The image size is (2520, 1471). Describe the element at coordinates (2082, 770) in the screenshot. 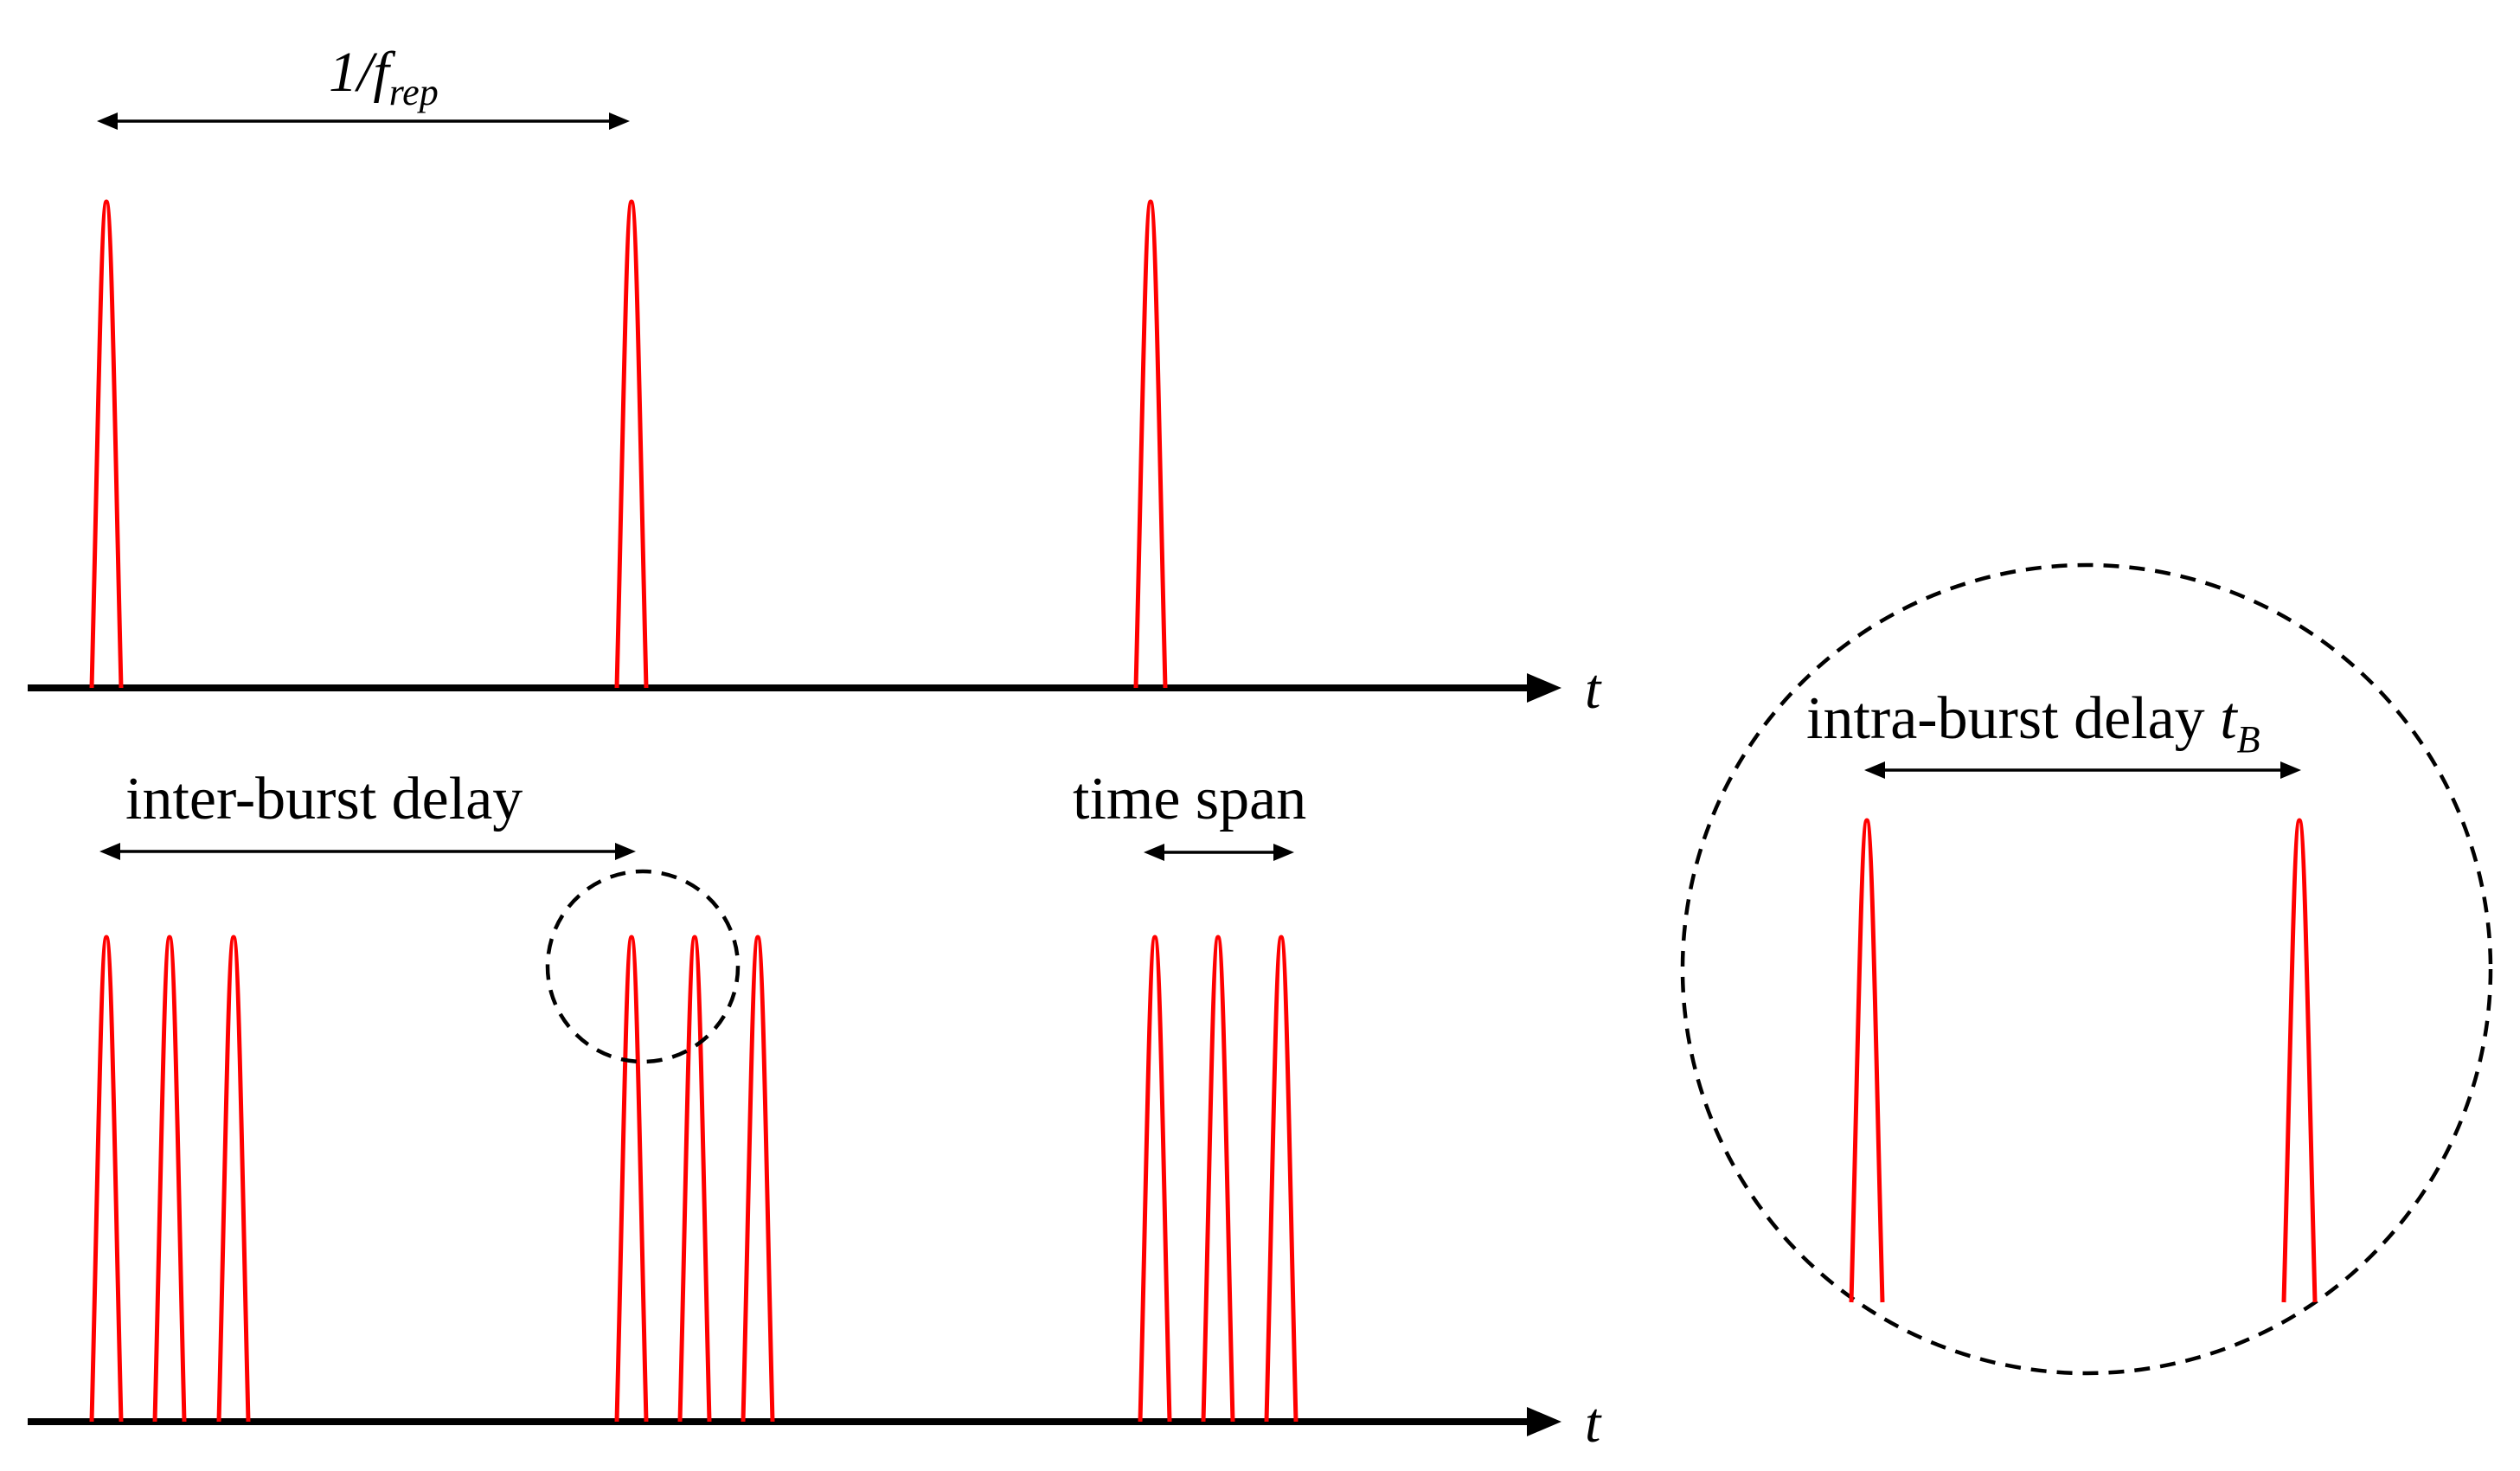

I see `intra-burst-dimension` at that location.